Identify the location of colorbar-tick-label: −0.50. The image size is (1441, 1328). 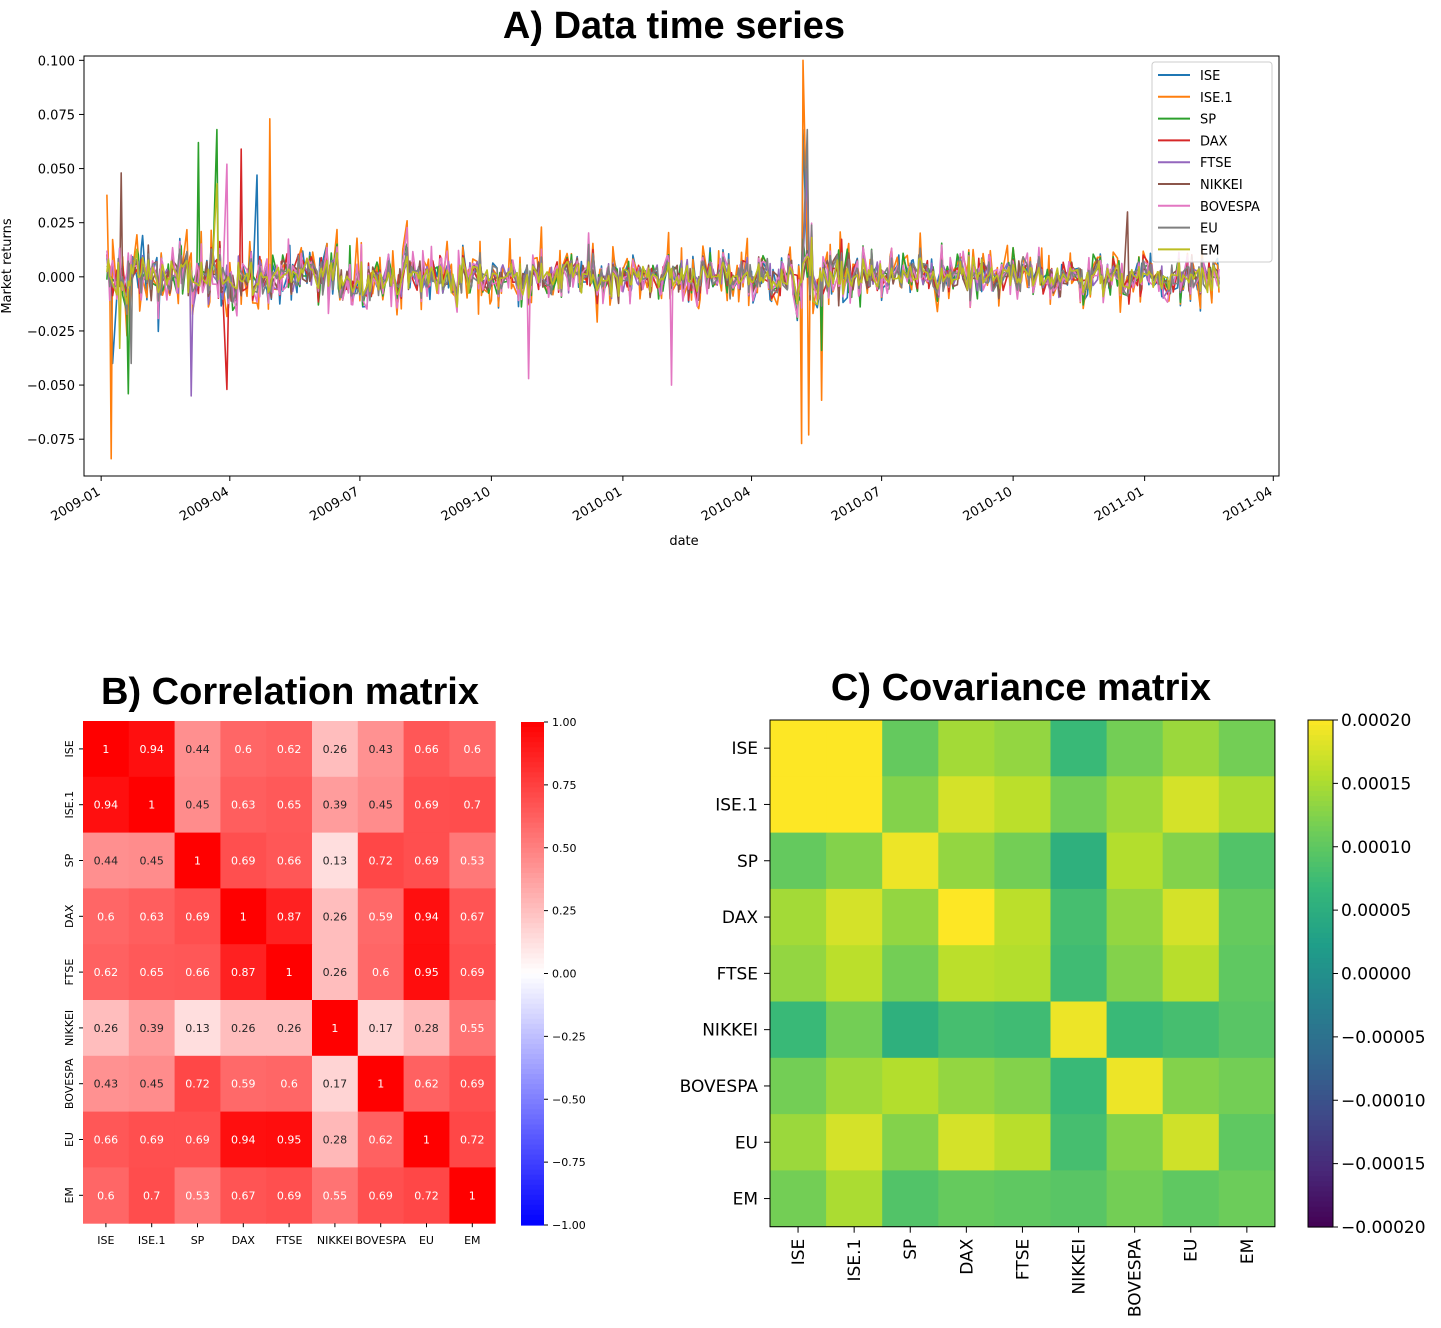
(569, 1099).